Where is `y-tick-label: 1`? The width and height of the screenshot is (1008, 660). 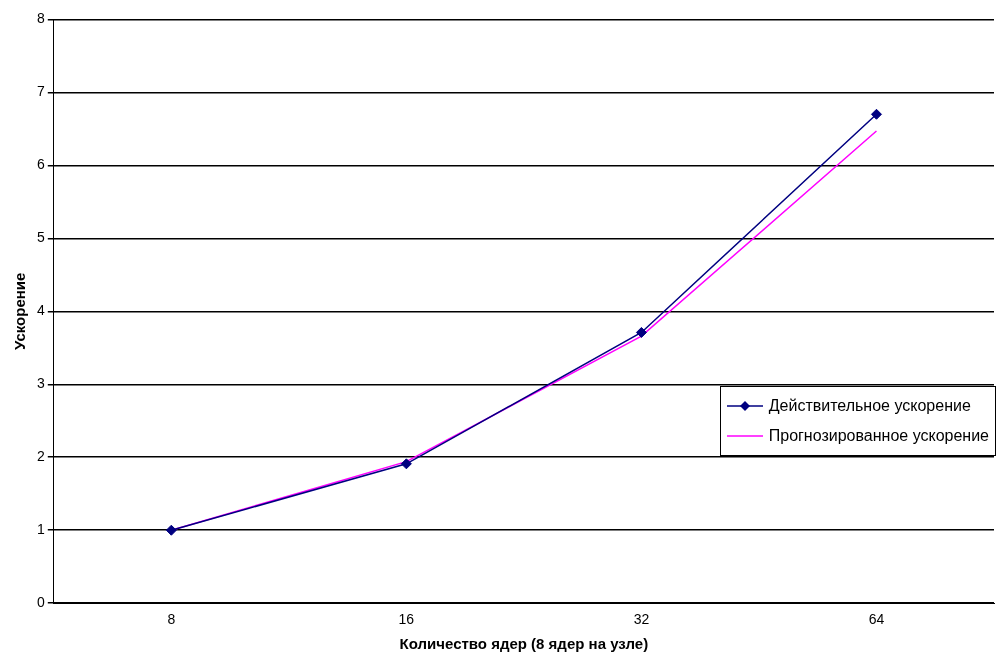 y-tick-label: 1 is located at coordinates (40, 529).